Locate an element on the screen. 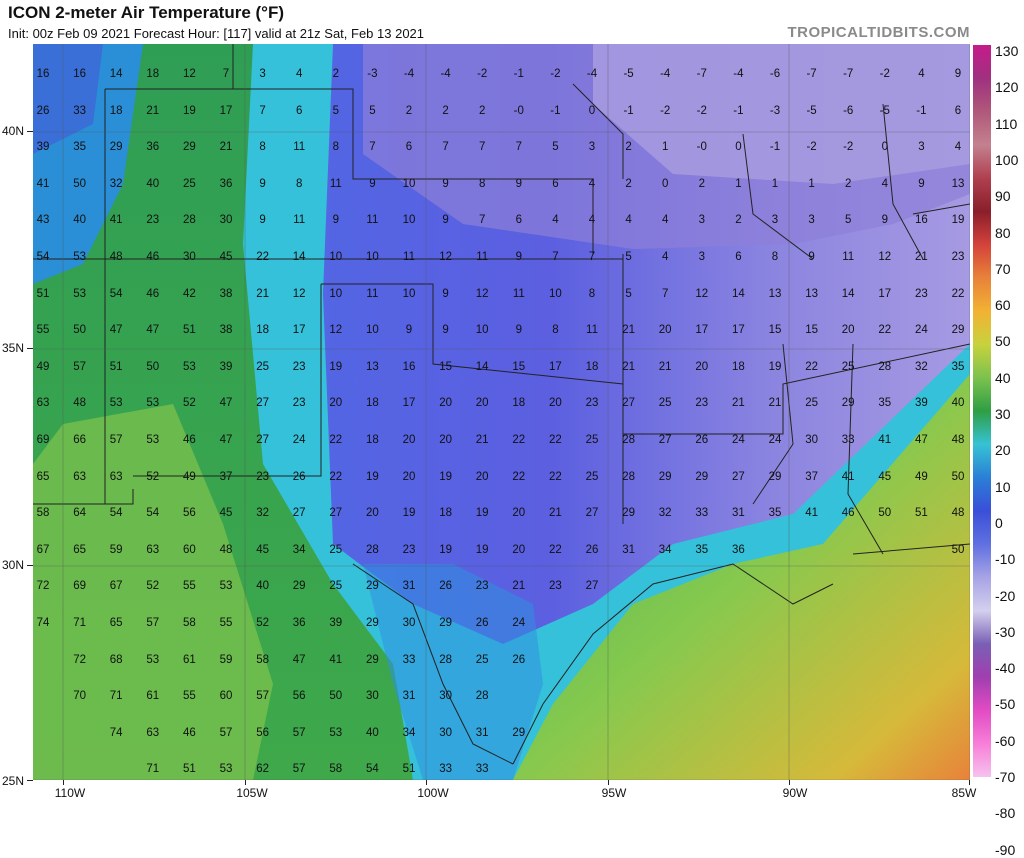  temperature-value: 25 is located at coordinates (592, 440).